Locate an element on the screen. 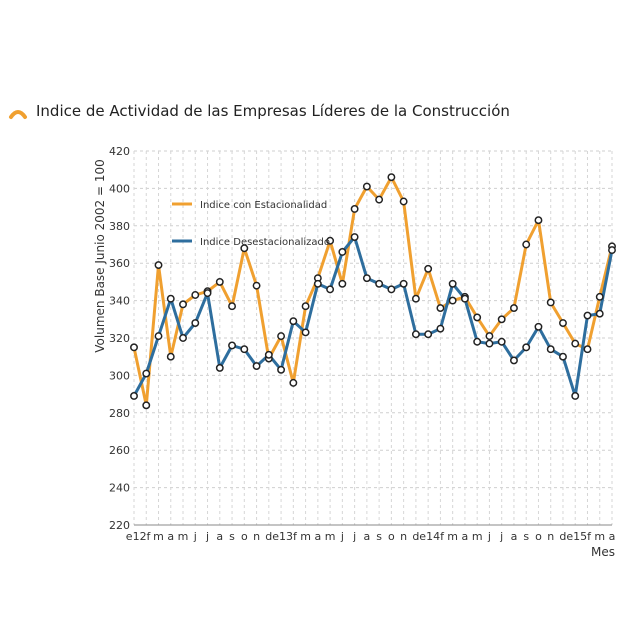  y-tick-label: 420 is located at coordinates (119, 151).